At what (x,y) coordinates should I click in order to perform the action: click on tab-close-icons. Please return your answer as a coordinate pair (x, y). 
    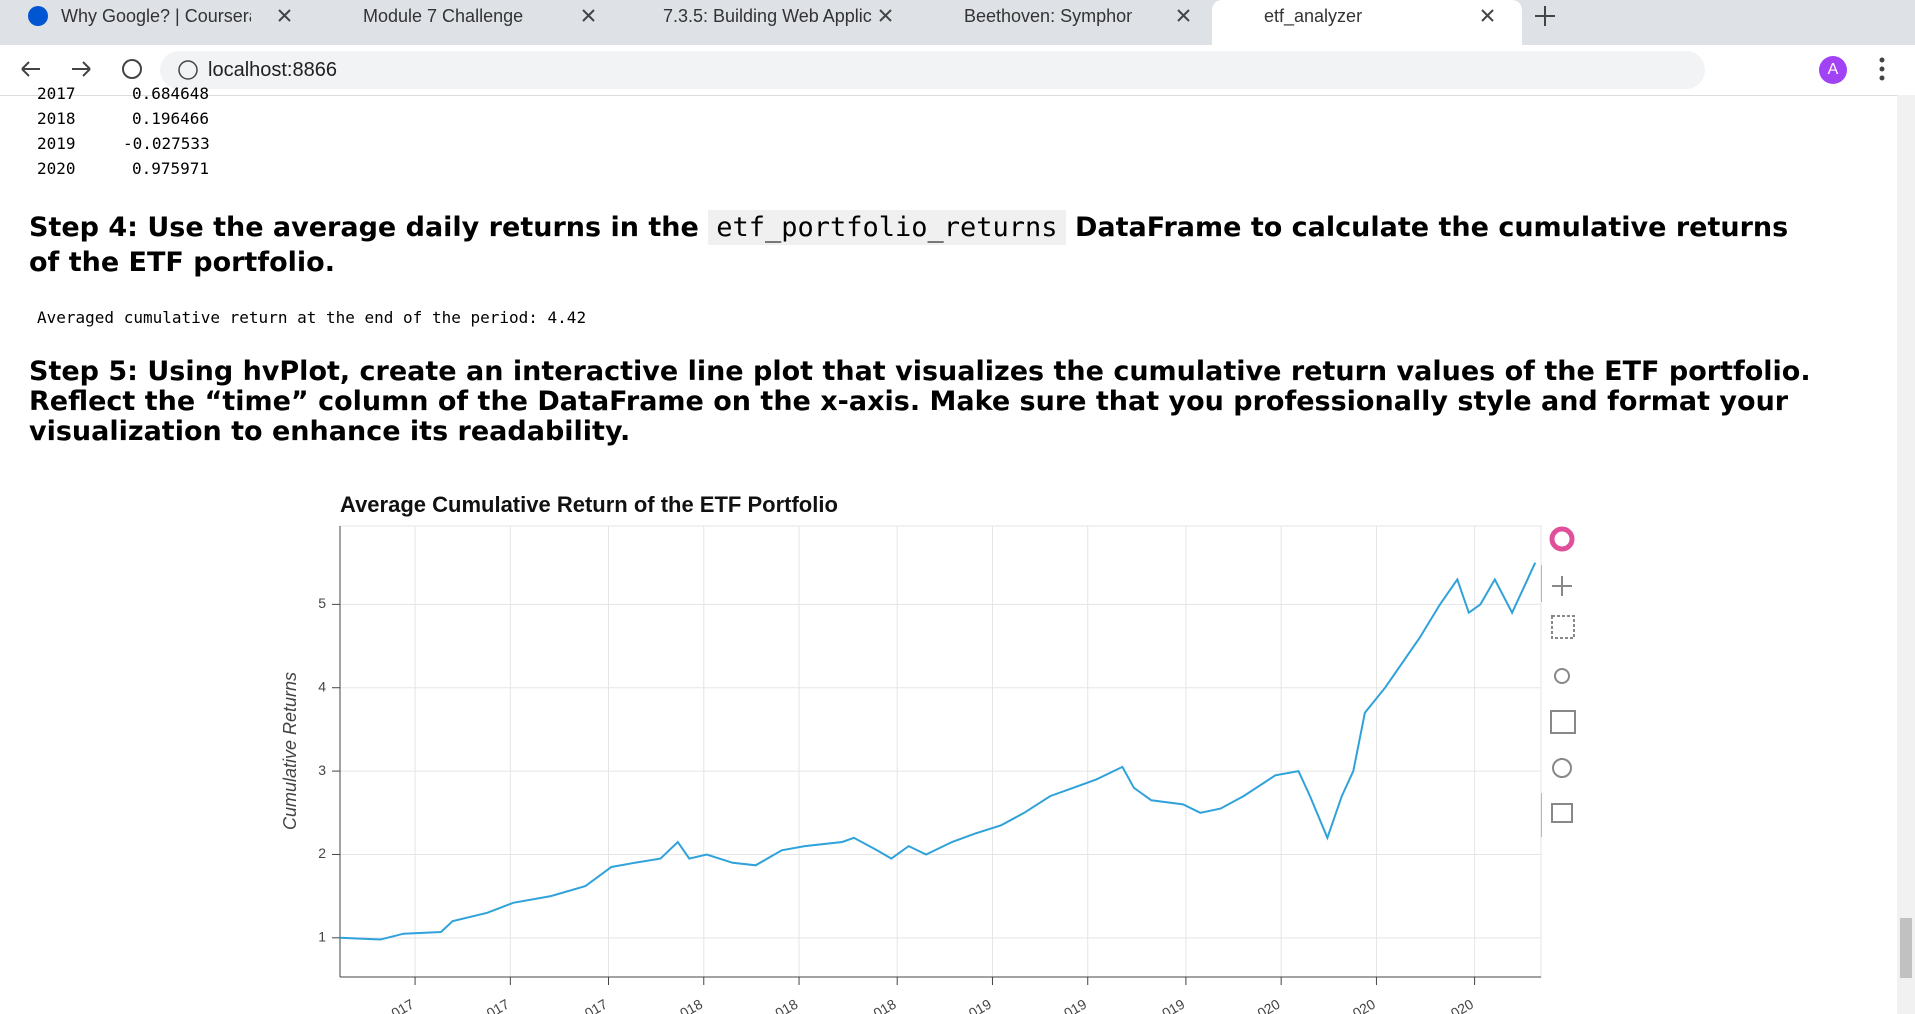
    Looking at the image, I should click on (788, 41).